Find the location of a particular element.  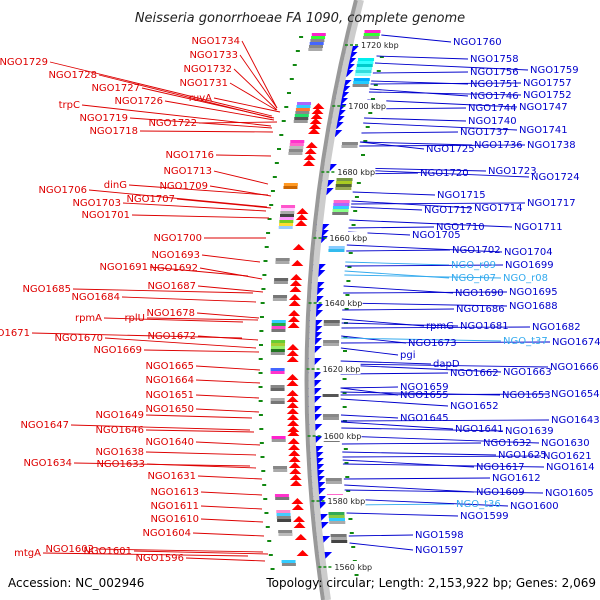

gene-label-ngo1678: NGO1678 is located at coordinates (170, 313).